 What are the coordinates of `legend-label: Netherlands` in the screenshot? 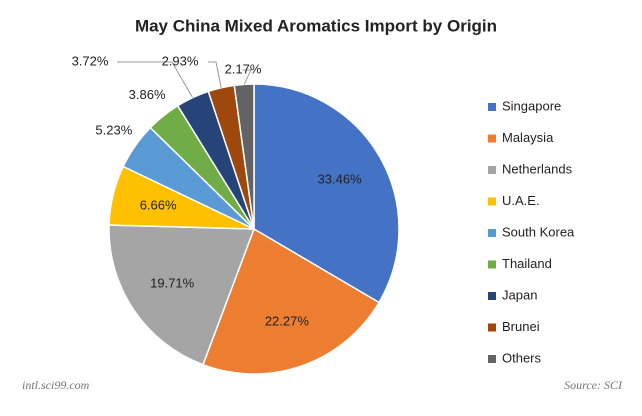 It's located at (537, 168).